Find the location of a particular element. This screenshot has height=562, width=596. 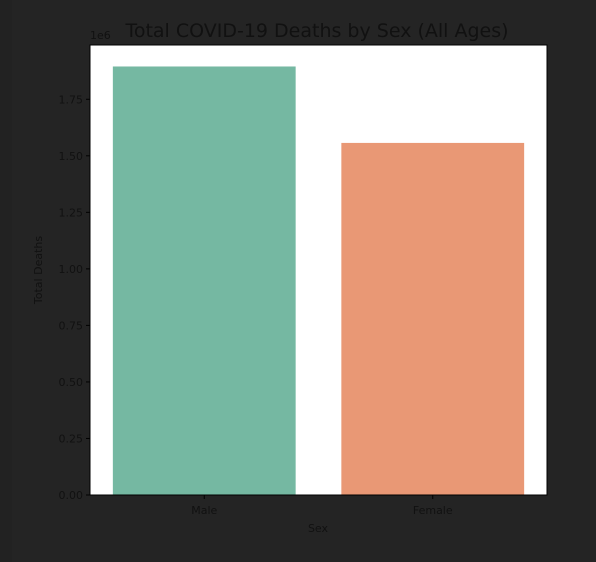

y-tick-label: 1.25 is located at coordinates (71, 212).